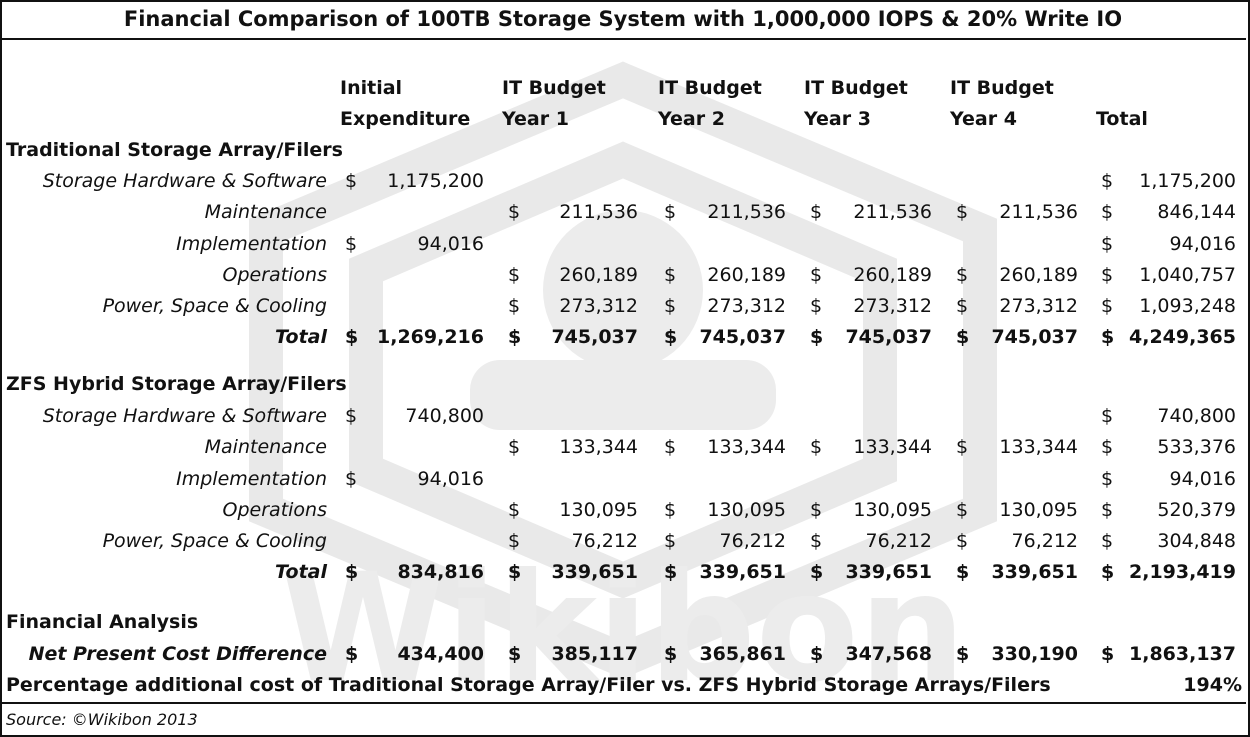 This screenshot has width=1250, height=737. Describe the element at coordinates (405, 119) in the screenshot. I see `column-header: Expenditure` at that location.